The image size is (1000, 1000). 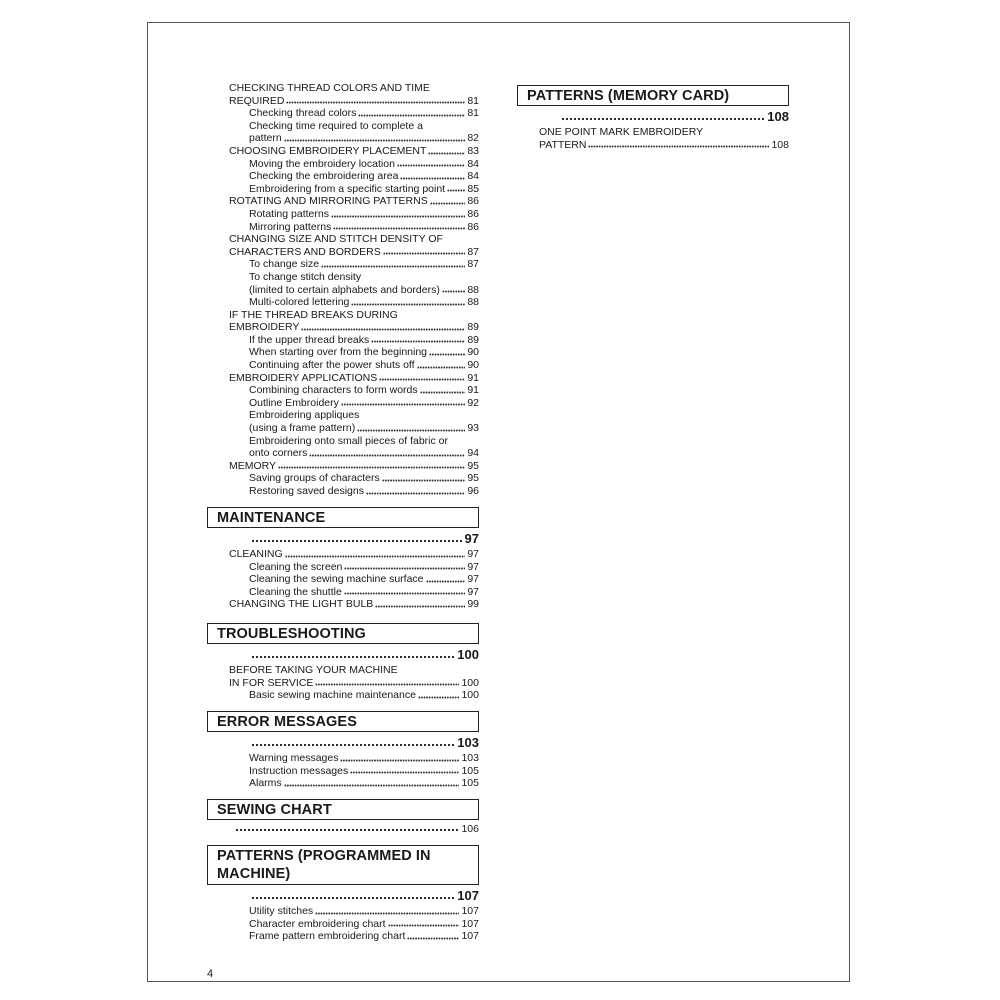 I want to click on toc-page-ref: 82, so click(x=473, y=138).